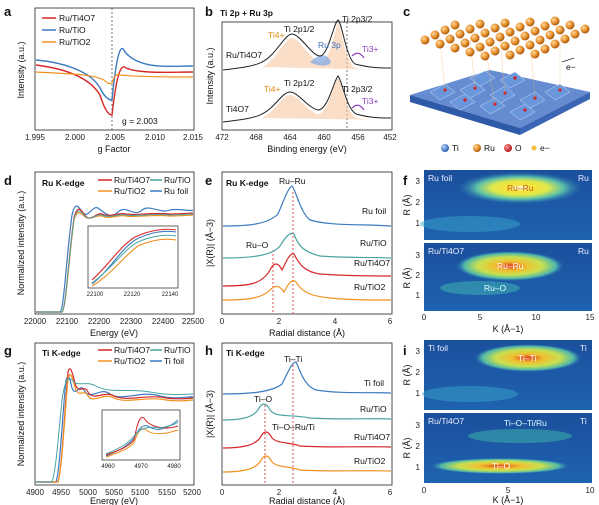  I want to click on svg-text: 2.005, so click(115, 137).